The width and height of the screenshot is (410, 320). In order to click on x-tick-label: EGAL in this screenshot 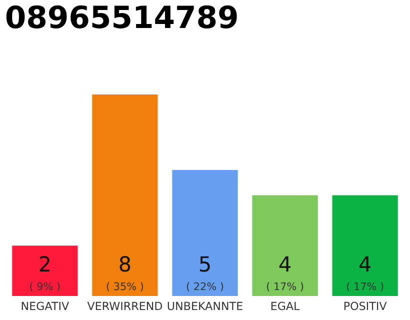, I will do `click(285, 306)`.